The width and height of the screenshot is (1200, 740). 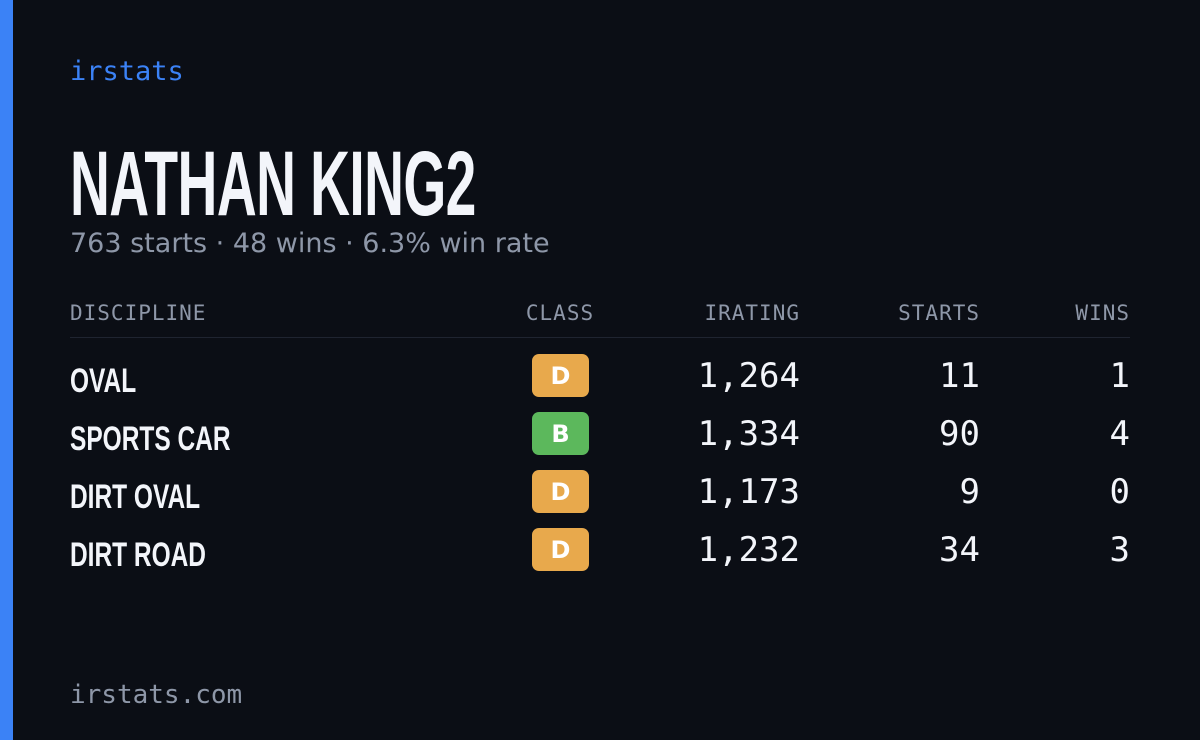 I want to click on starts: 11, so click(x=959, y=376).